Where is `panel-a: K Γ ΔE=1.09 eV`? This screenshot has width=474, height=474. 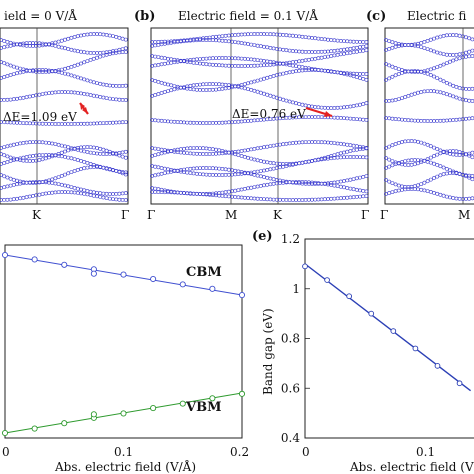 panel-a: K Γ ΔE=1.09 eV is located at coordinates (64, 124).